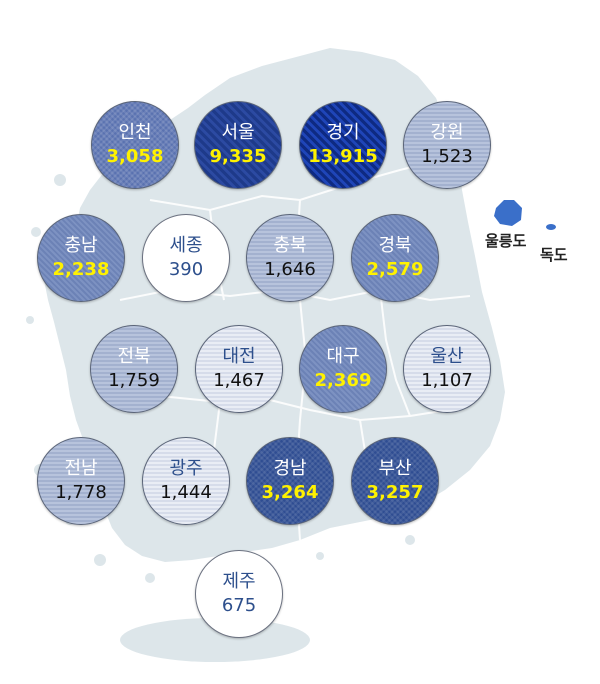 This screenshot has height=684, width=600. Describe the element at coordinates (395, 269) in the screenshot. I see `region-value: 2,579` at that location.